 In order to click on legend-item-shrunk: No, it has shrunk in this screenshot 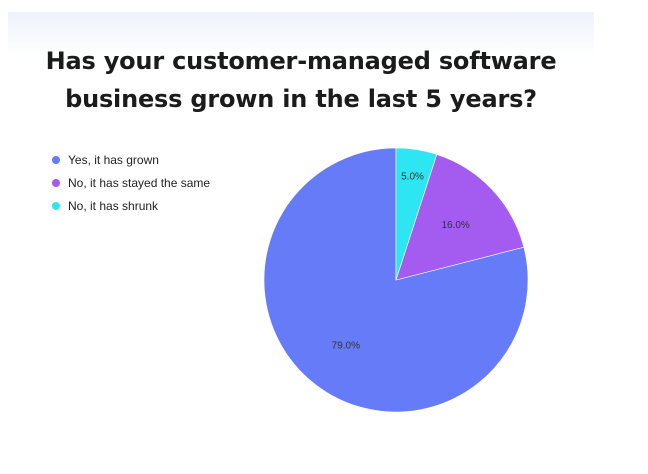, I will do `click(131, 205)`.